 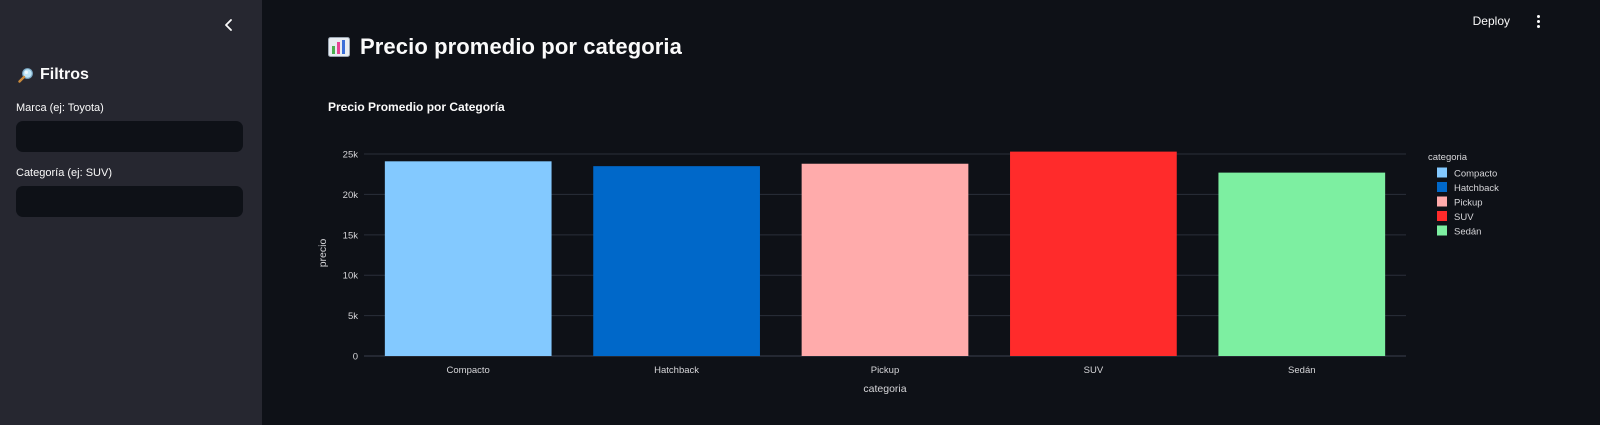 I want to click on legend-item-label: SUV, so click(x=1464, y=217).